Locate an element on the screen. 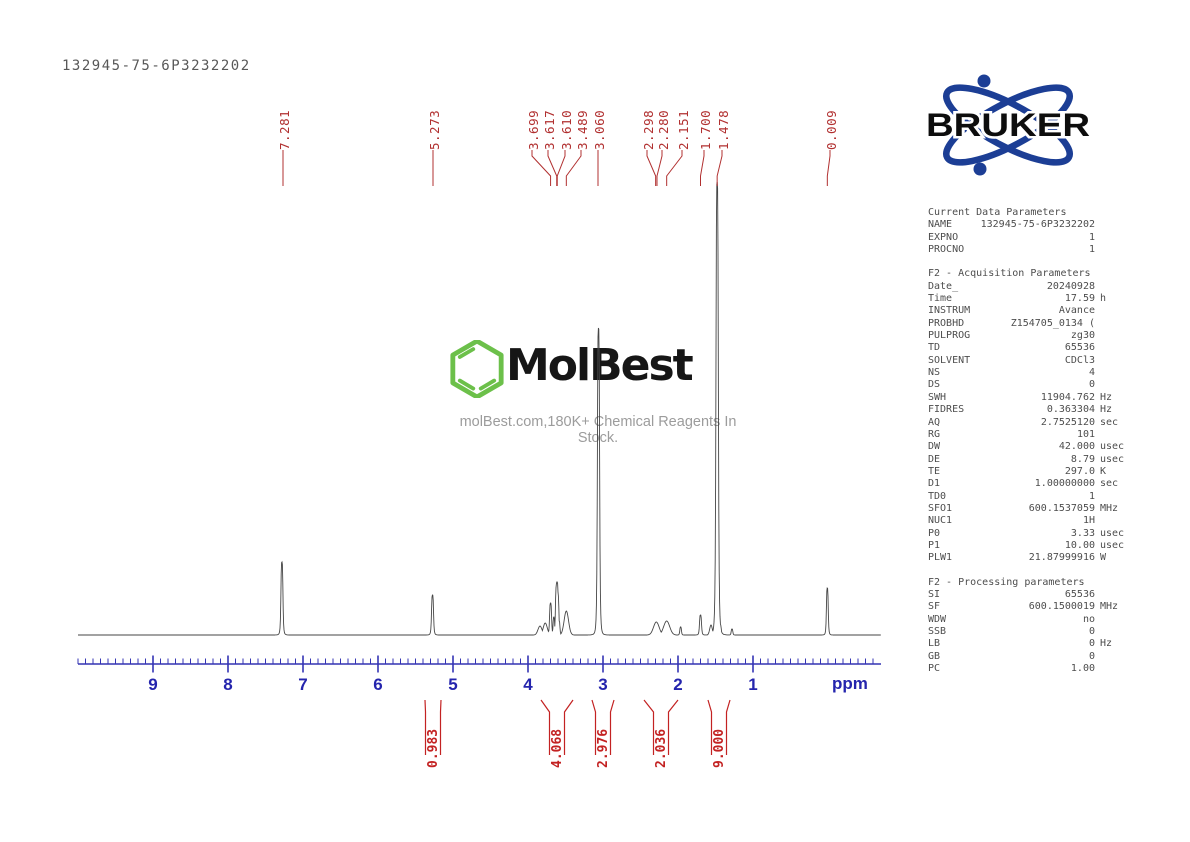 This screenshot has width=1190, height=842. param-row: DS 0 is located at coordinates (1032, 385).